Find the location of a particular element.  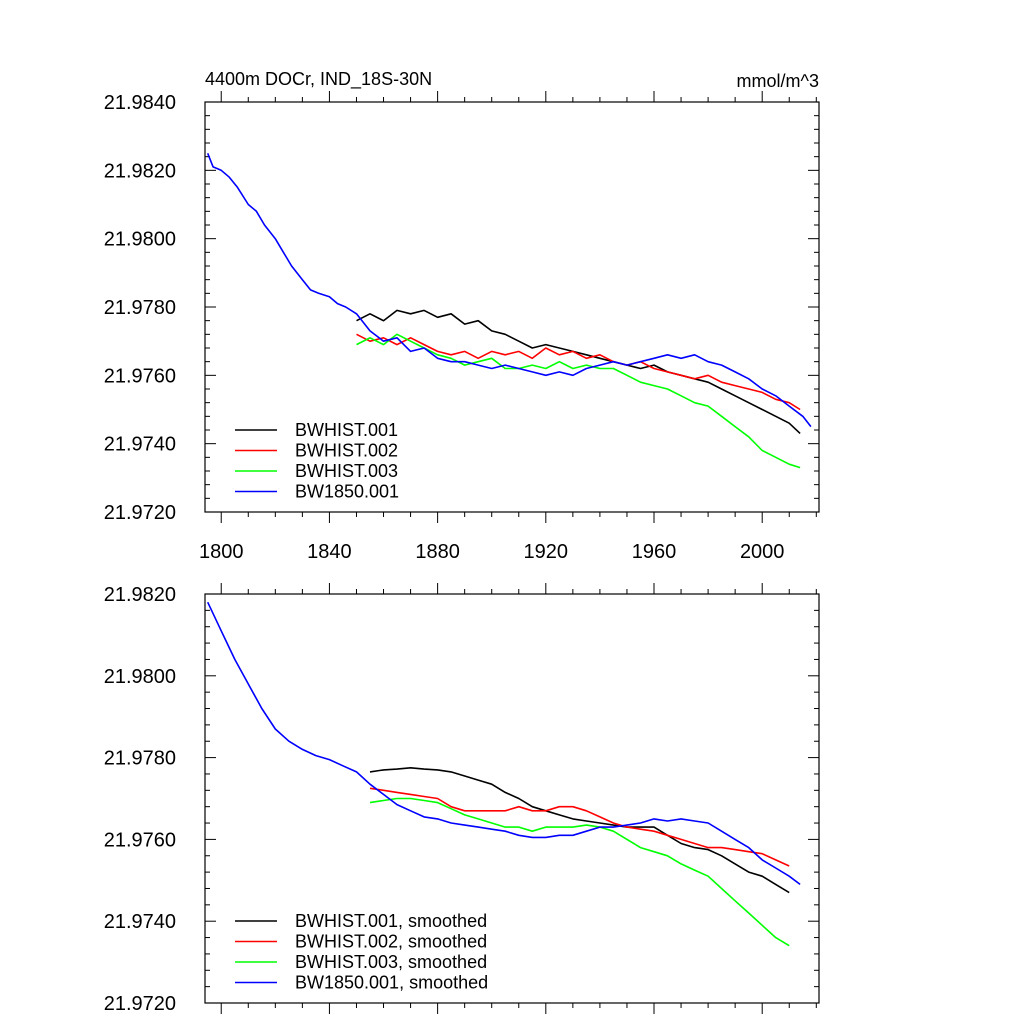

top-panel-units: mmol/m^3 is located at coordinates (778, 81).